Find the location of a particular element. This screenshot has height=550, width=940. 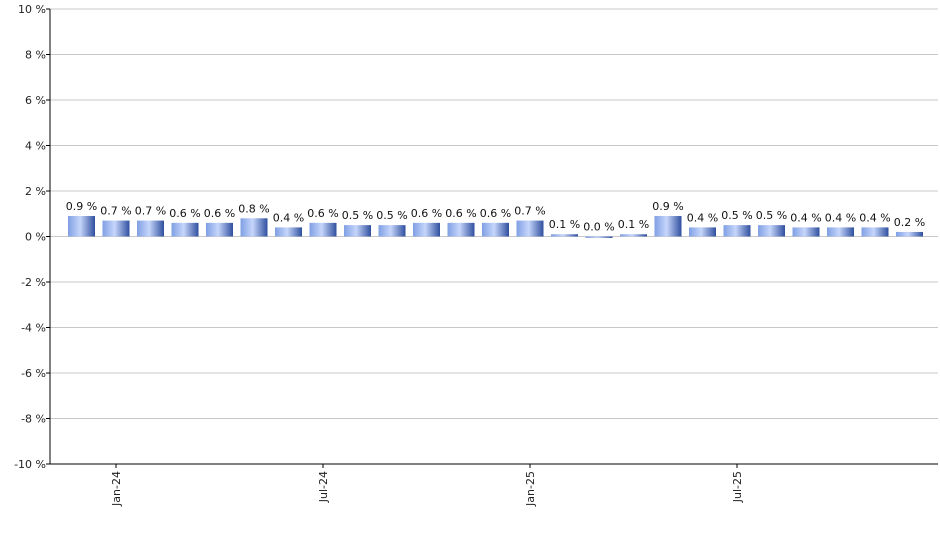

y-tick-label: -6 % is located at coordinates (33, 373).